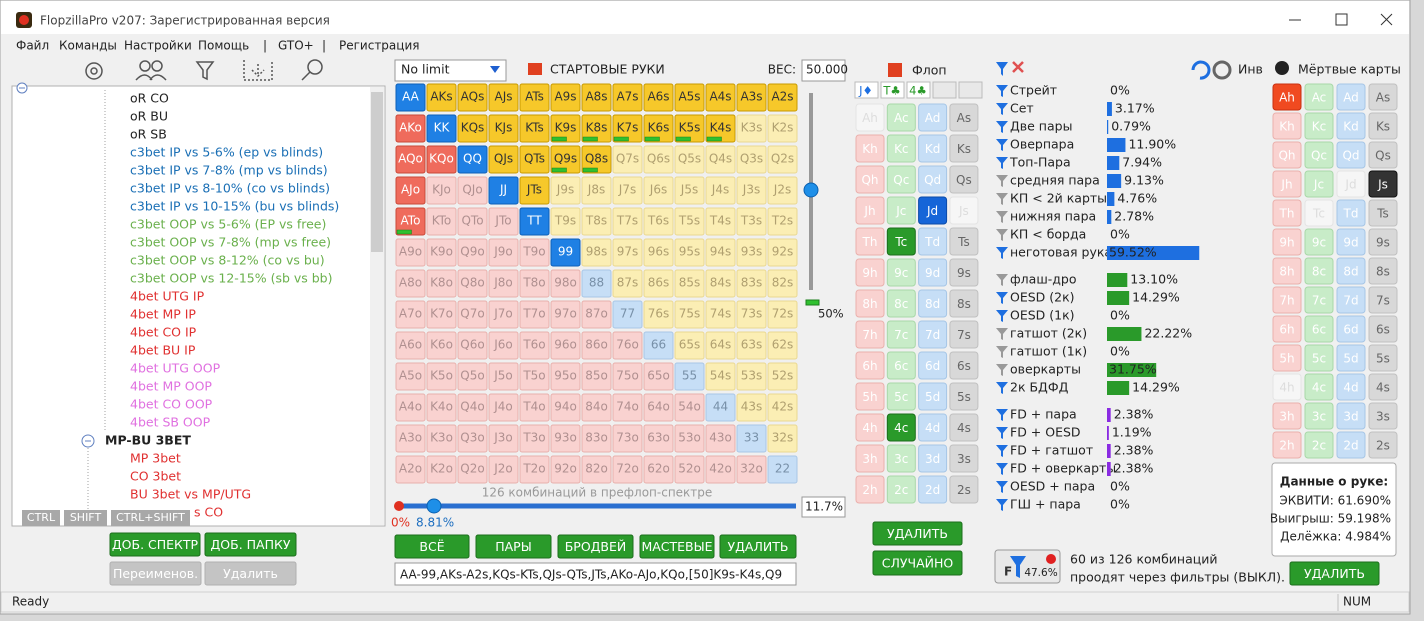 The image size is (1424, 621). What do you see at coordinates (399, 506) in the screenshot?
I see `combo-slider-min` at bounding box center [399, 506].